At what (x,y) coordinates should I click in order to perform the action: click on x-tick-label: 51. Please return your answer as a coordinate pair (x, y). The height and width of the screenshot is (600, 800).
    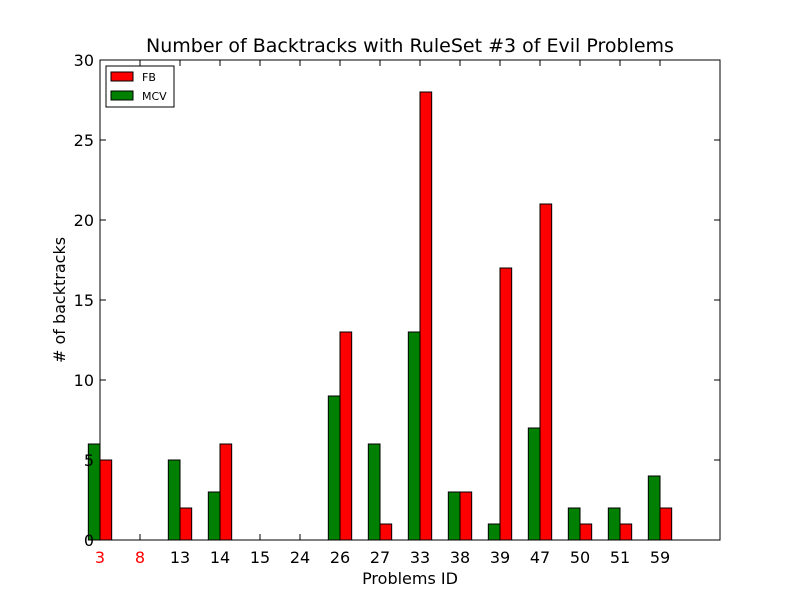
    Looking at the image, I should click on (620, 557).